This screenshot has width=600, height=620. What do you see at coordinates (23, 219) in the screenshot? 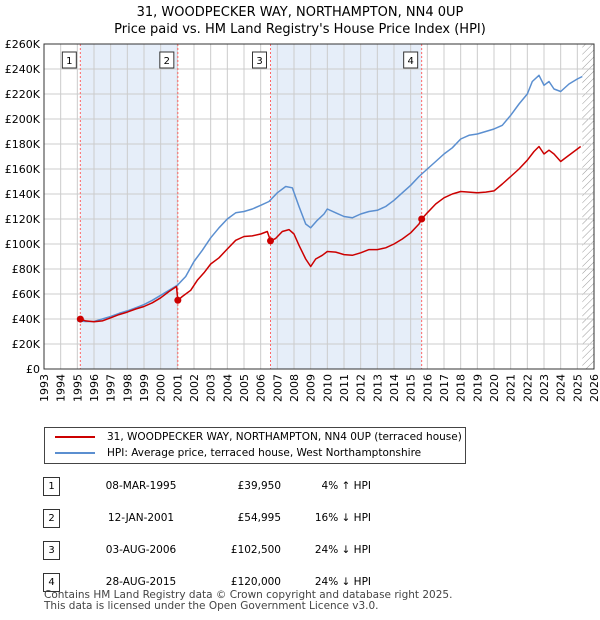
I see `y-tick-label: £120K` at bounding box center [23, 219].